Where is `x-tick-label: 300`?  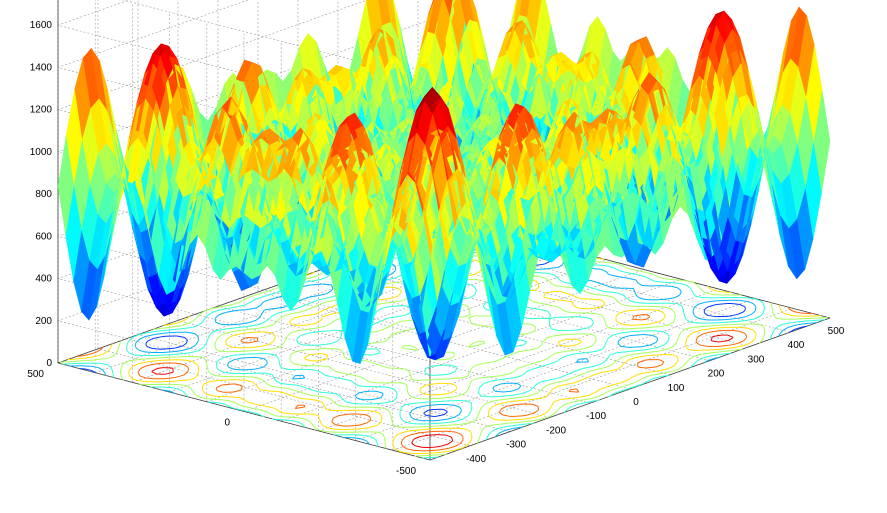 x-tick-label: 300 is located at coordinates (756, 359).